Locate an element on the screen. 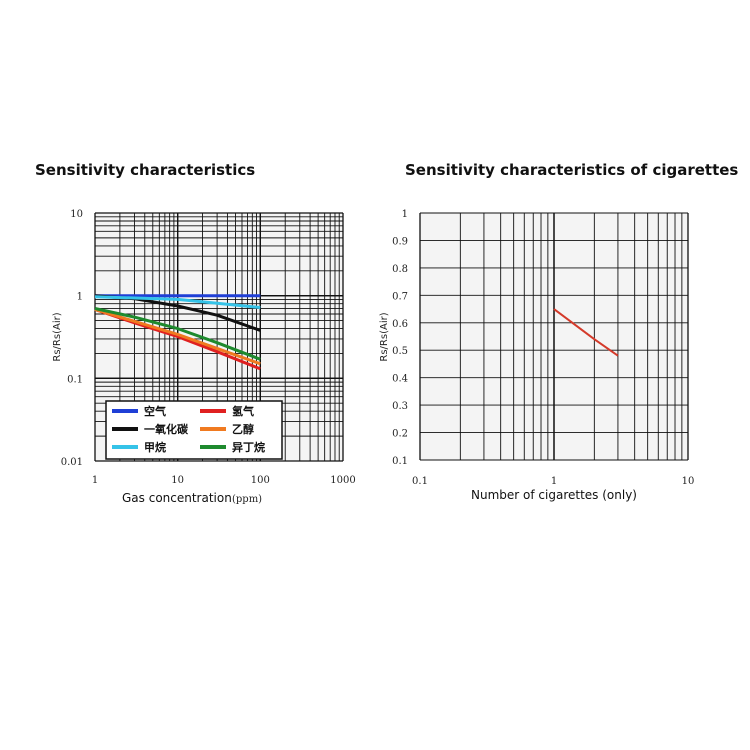 The image size is (750, 750). left-legend-label-1: 氢气 is located at coordinates (243, 411).